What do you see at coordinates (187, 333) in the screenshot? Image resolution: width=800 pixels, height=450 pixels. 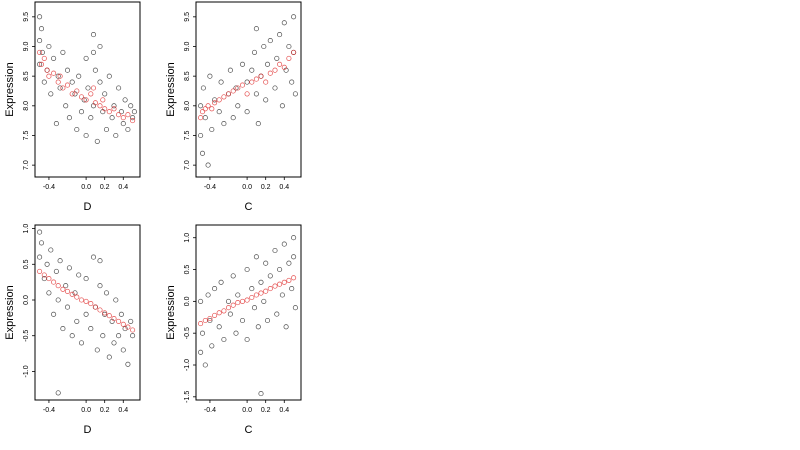 I see `y-tick-label: -0.5` at bounding box center [187, 333].